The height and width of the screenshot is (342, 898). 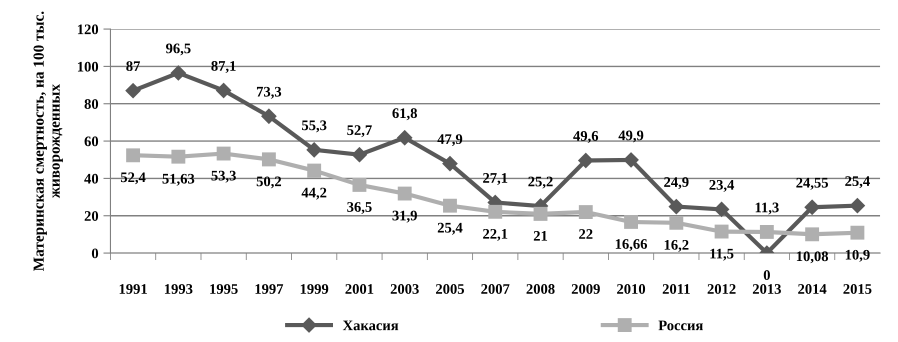 What do you see at coordinates (269, 289) in the screenshot?
I see `x-tick-label: 1997` at bounding box center [269, 289].